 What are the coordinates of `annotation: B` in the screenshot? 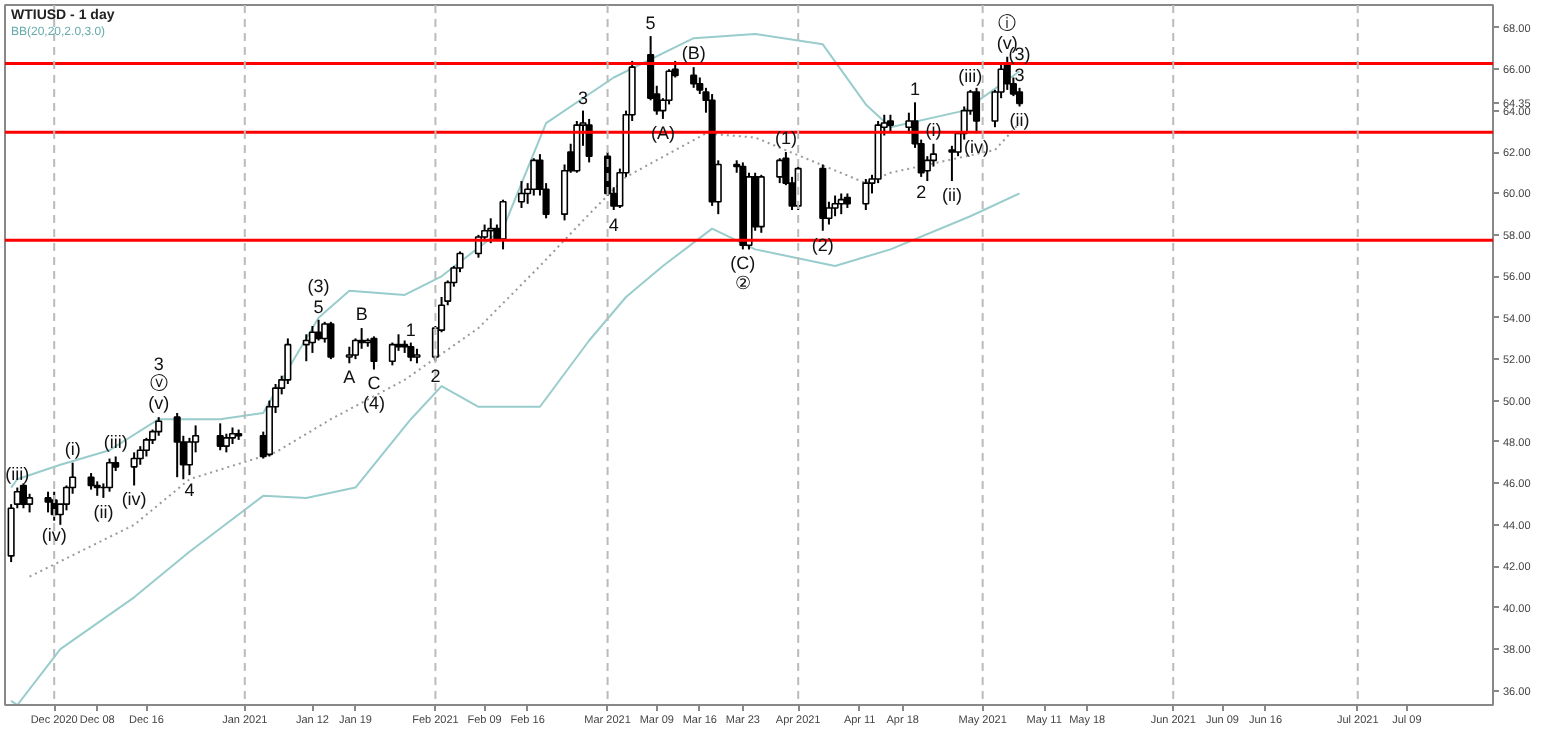 It's located at (361, 314).